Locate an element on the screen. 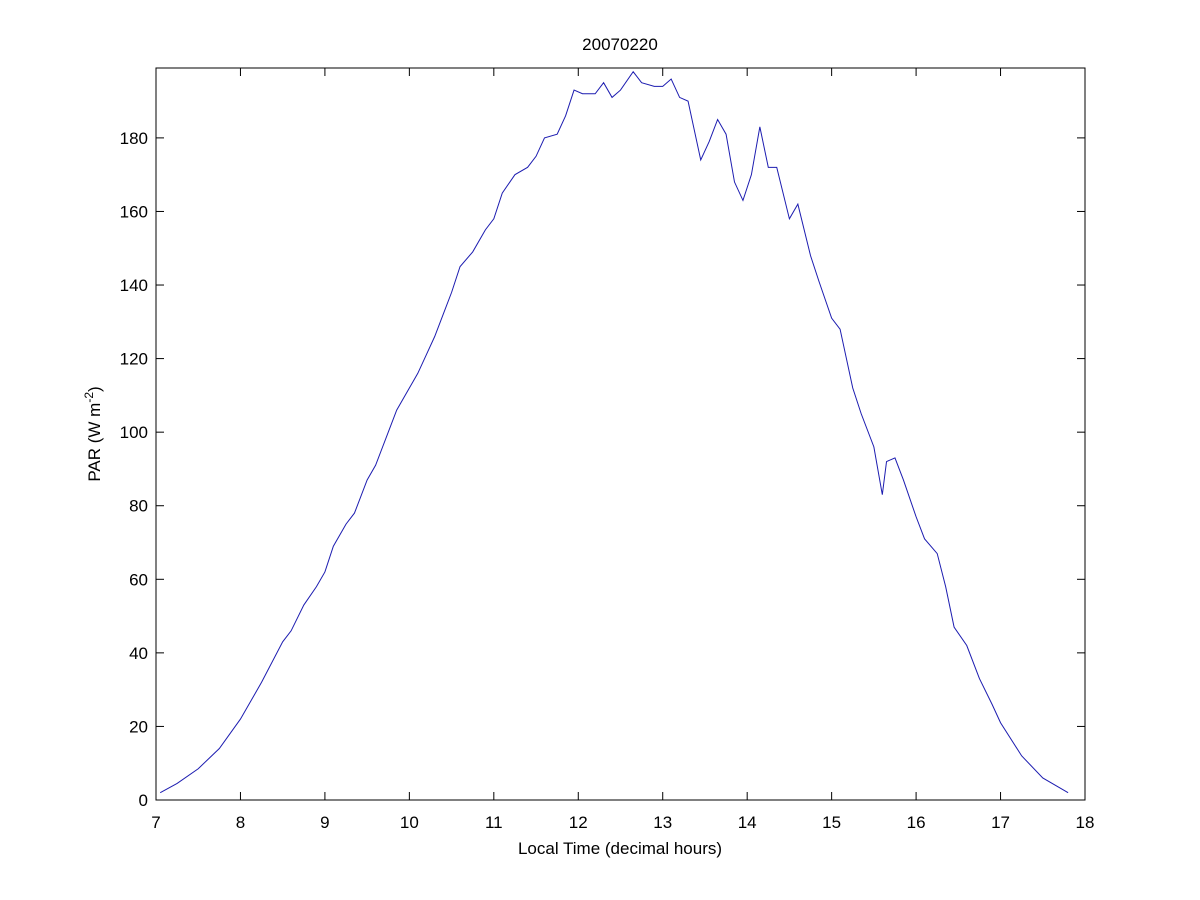 The image size is (1200, 900). y-axis-label-suffix: ) is located at coordinates (94, 389).